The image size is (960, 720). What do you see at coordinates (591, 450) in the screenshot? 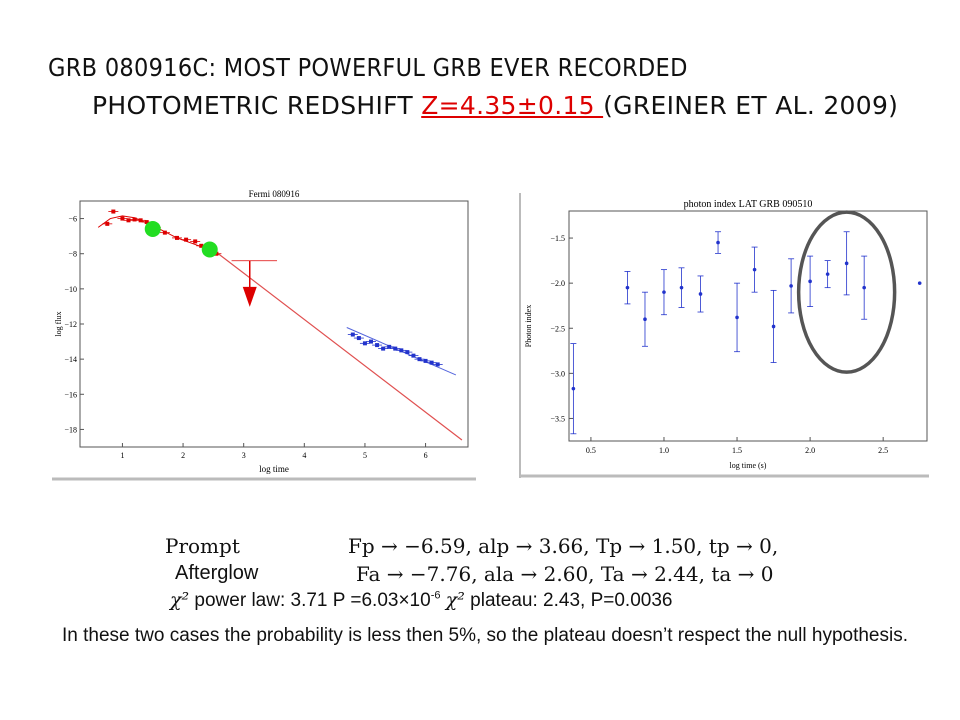
I see `x-tick-label: 0.5` at bounding box center [591, 450].